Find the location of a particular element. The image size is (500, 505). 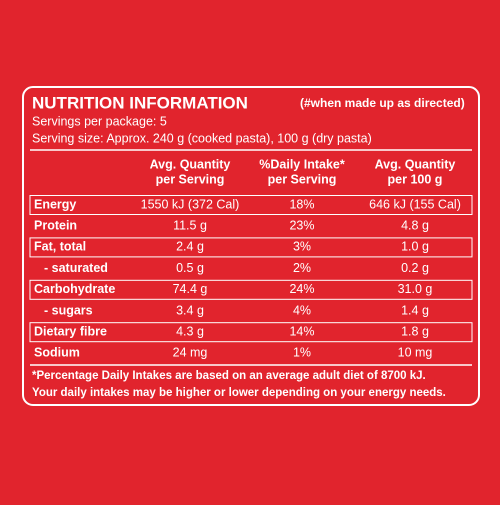

cell: 2% is located at coordinates (302, 268).